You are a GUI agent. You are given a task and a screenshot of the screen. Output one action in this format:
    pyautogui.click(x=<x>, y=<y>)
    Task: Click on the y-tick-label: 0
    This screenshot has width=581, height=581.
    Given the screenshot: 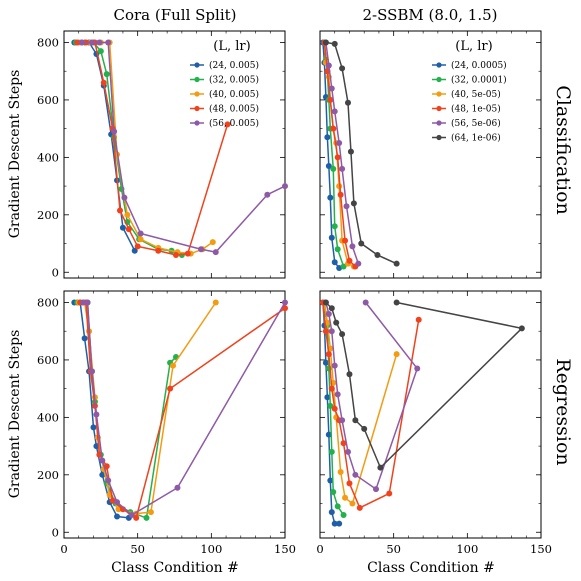 What is the action you would take?
    pyautogui.click(x=55, y=532)
    